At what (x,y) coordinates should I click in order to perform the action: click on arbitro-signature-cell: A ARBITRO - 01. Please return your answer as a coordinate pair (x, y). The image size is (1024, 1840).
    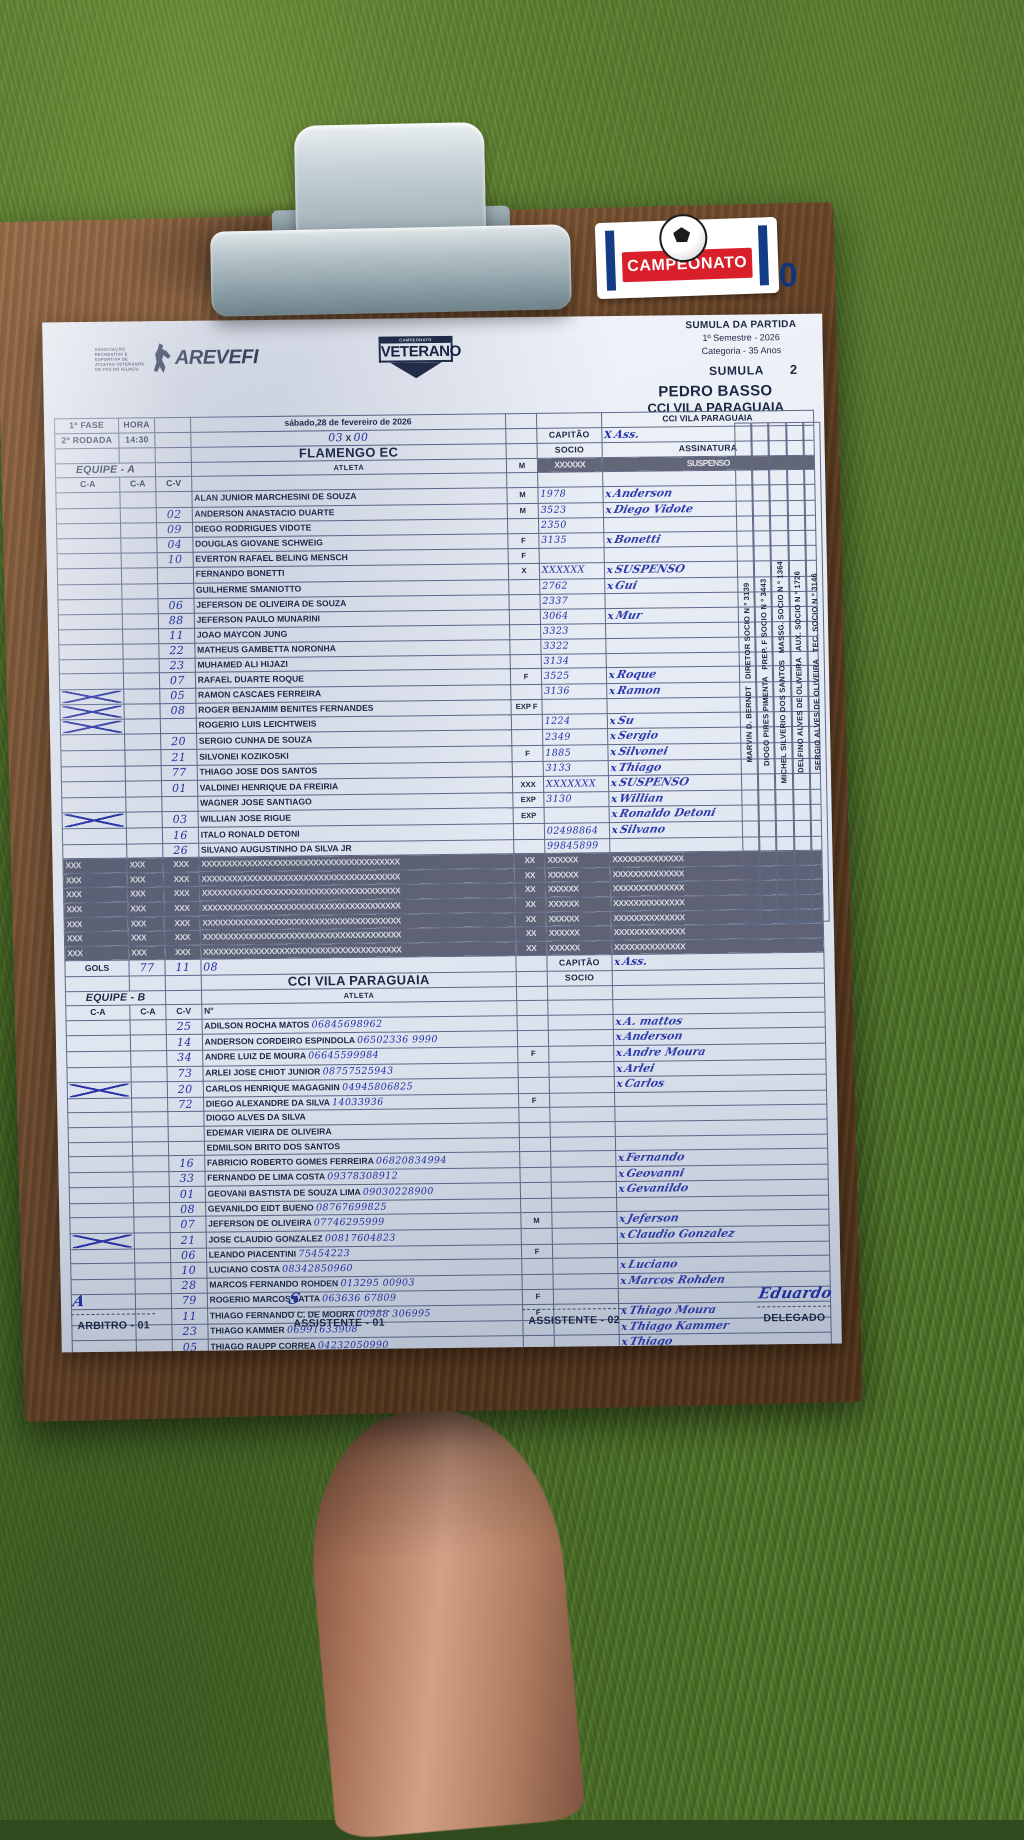
    Looking at the image, I should click on (113, 1314).